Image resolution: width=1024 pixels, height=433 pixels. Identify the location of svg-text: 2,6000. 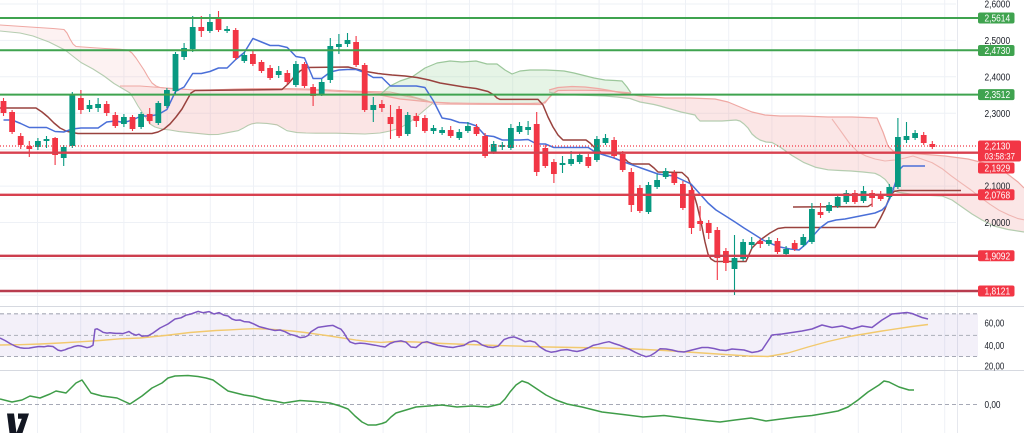
(998, 5).